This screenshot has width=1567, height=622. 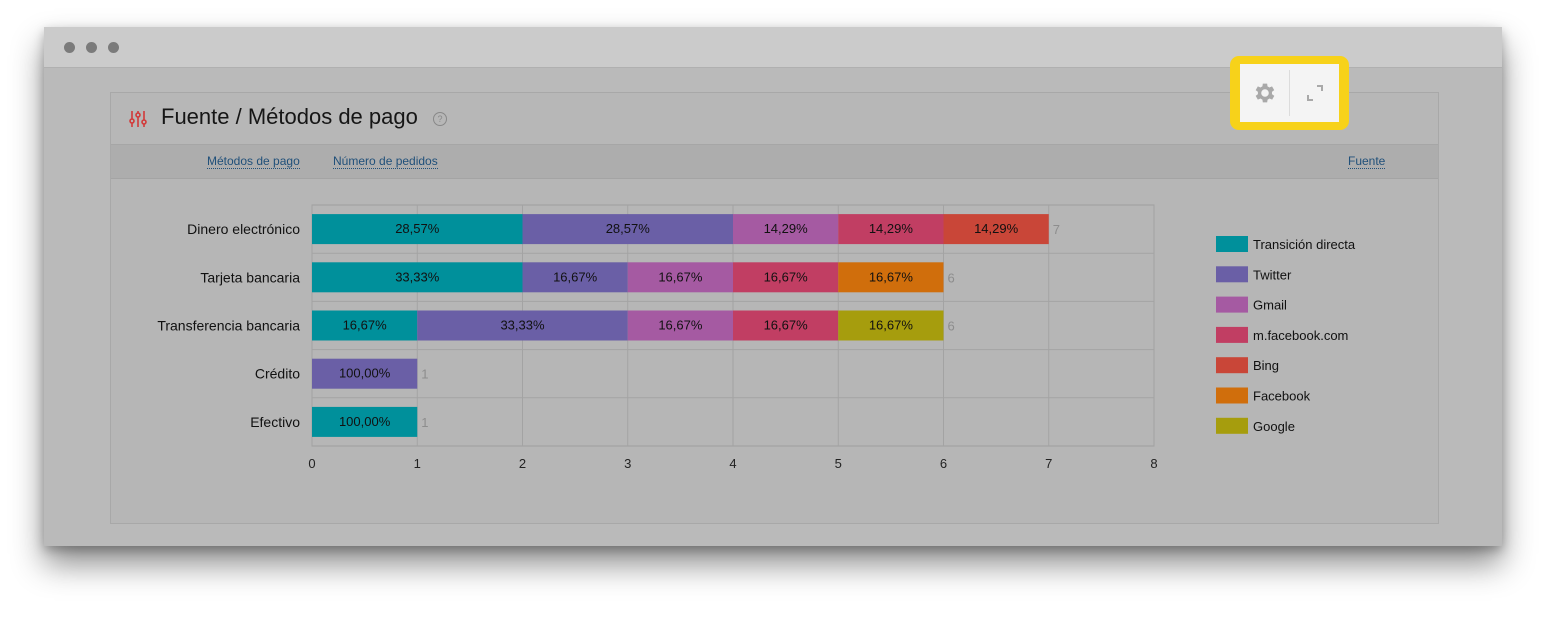 What do you see at coordinates (289, 116) in the screenshot?
I see `page-title: Fuente / Métodos de pago` at bounding box center [289, 116].